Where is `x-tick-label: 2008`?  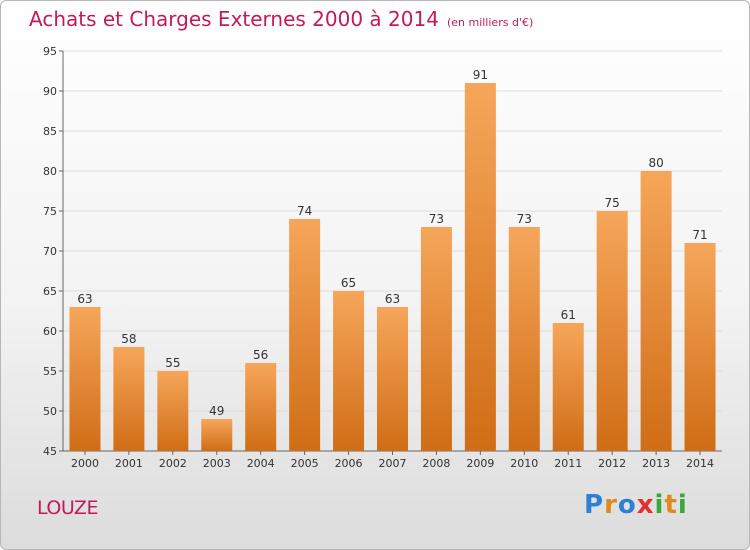 x-tick-label: 2008 is located at coordinates (436, 463).